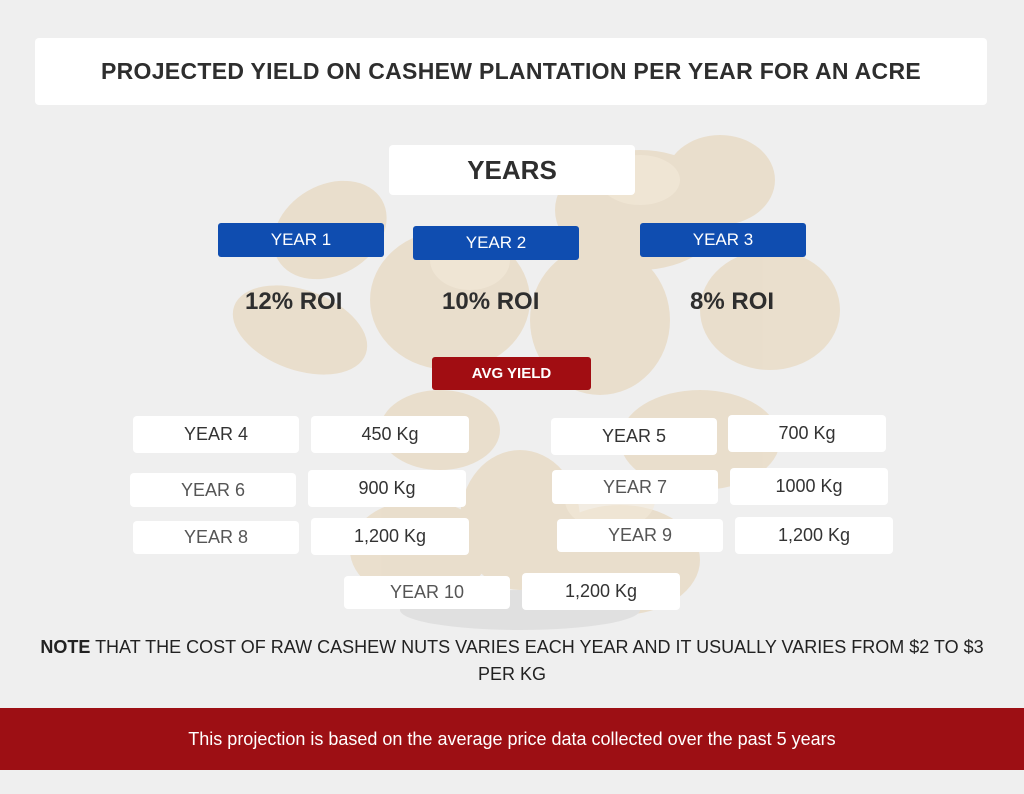  What do you see at coordinates (213, 490) in the screenshot?
I see `year-6-label: YEAR 6` at bounding box center [213, 490].